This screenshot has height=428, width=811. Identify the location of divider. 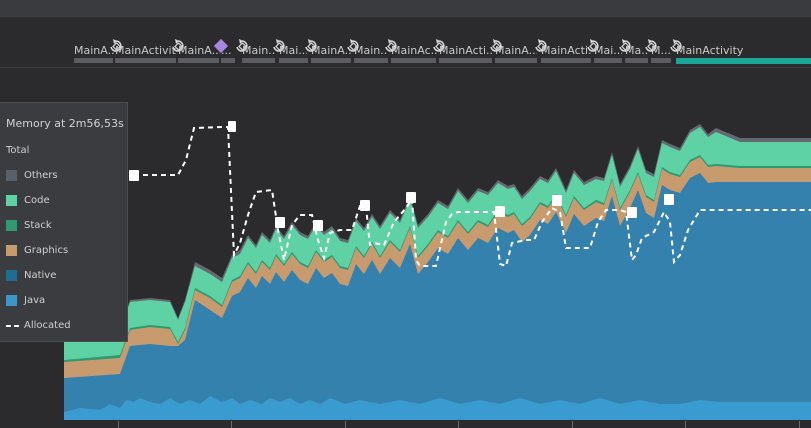
(405, 67).